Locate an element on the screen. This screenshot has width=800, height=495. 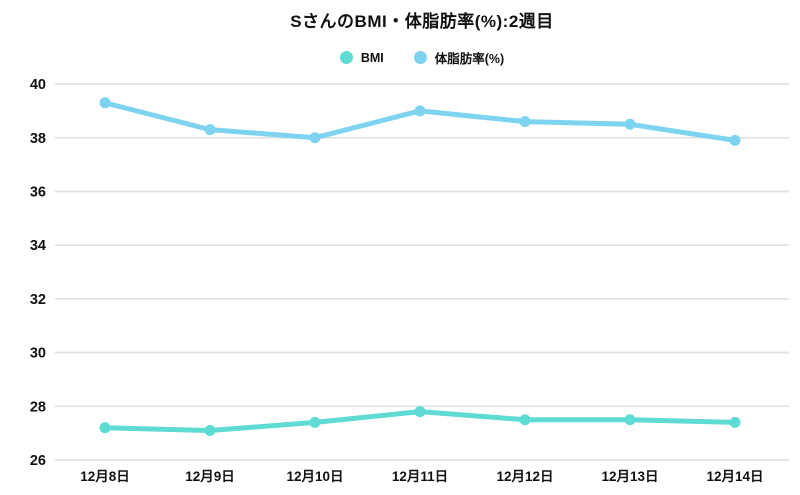
y-axis-tick-label: 32 is located at coordinates (38, 300).